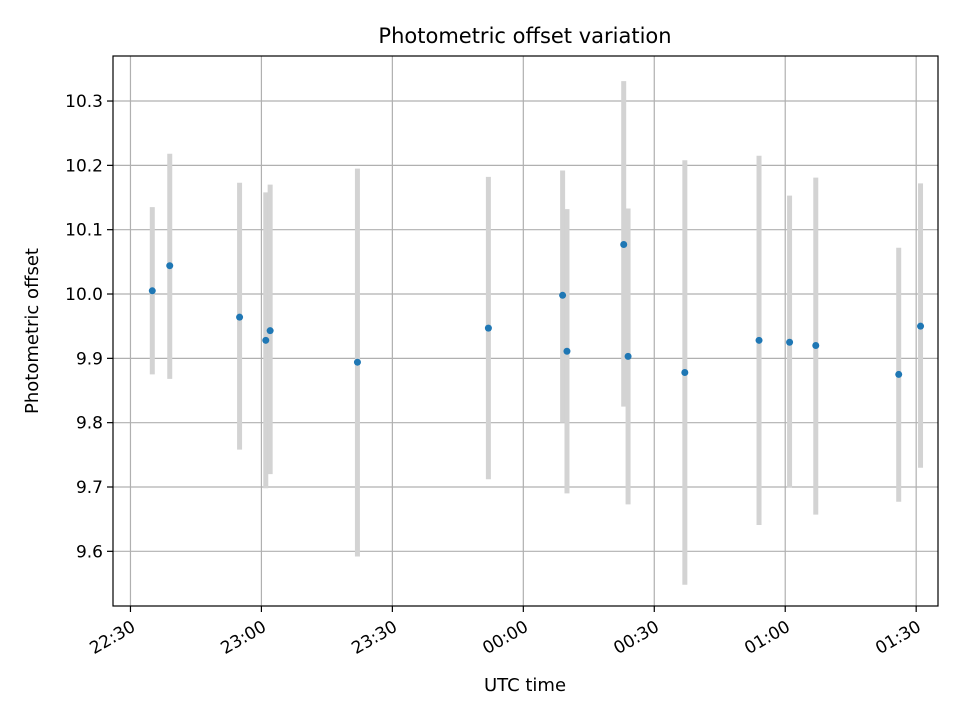  I want to click on y-tick-label: 10.2, so click(84, 166).